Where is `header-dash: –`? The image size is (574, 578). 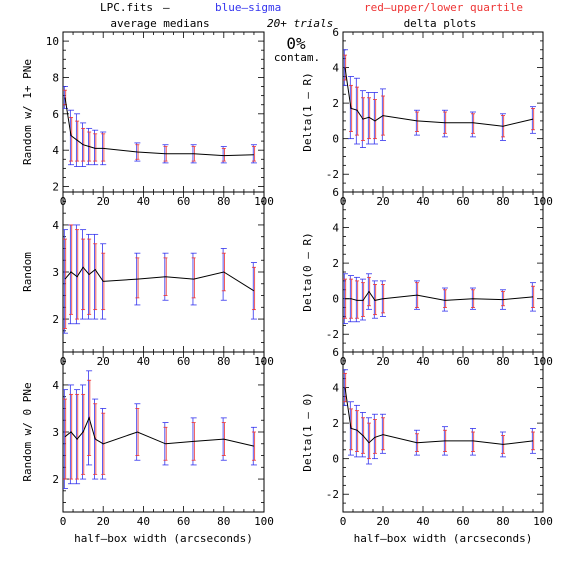
header-dash: – is located at coordinates (166, 7).